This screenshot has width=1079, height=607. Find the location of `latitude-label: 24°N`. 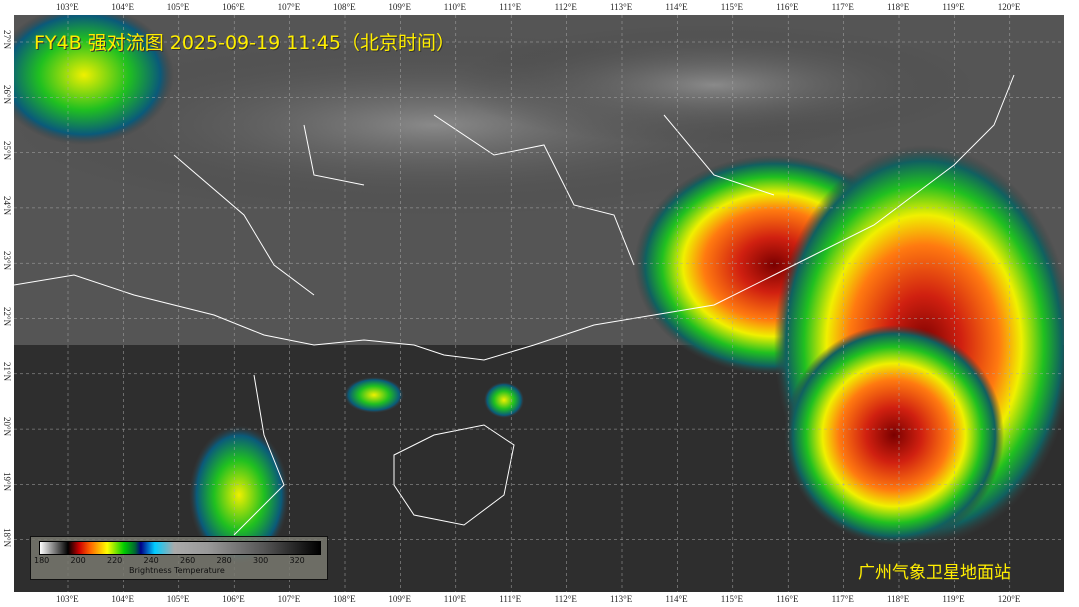

latitude-label: 24°N is located at coordinates (7, 205).